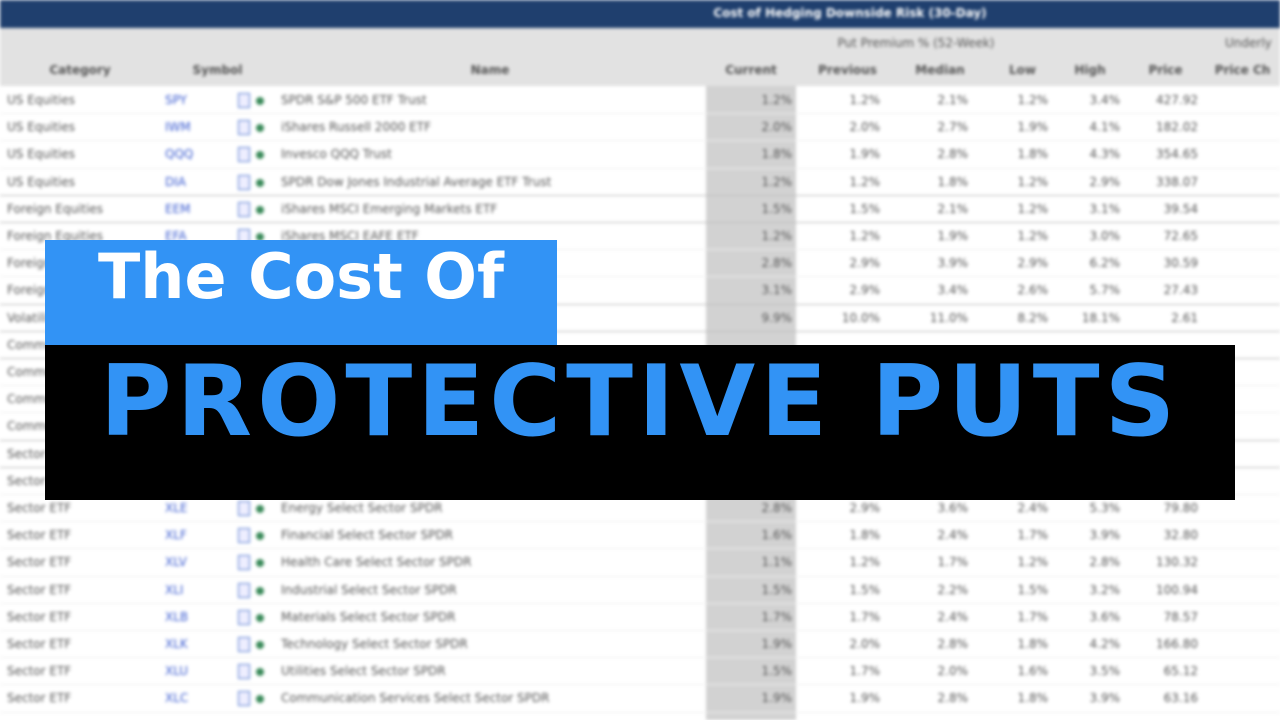 The height and width of the screenshot is (720, 1280). Describe the element at coordinates (953, 290) in the screenshot. I see `cell: 3.4%` at that location.